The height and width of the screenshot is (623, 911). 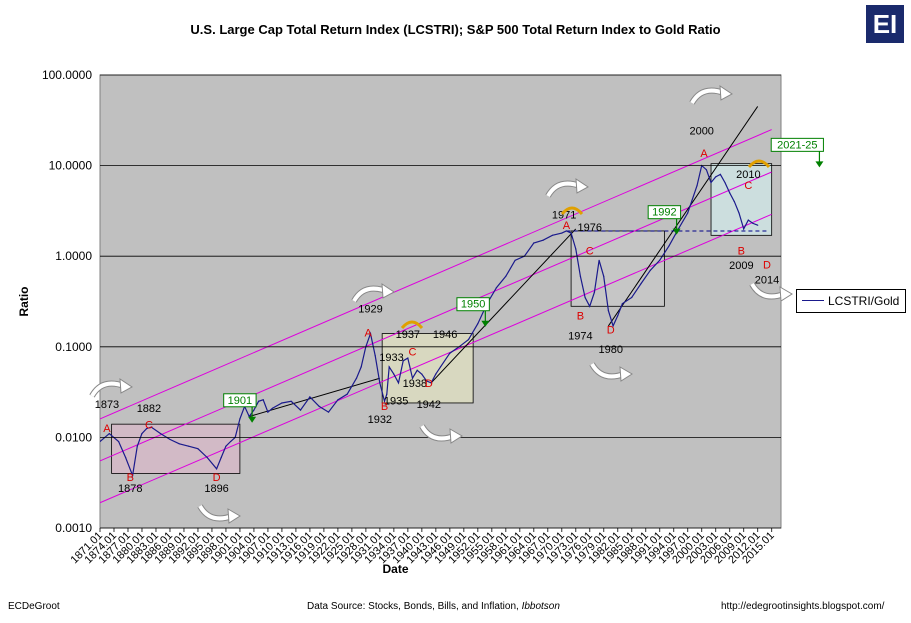 I want to click on y-tick-label: 10.0000, so click(x=71, y=166).